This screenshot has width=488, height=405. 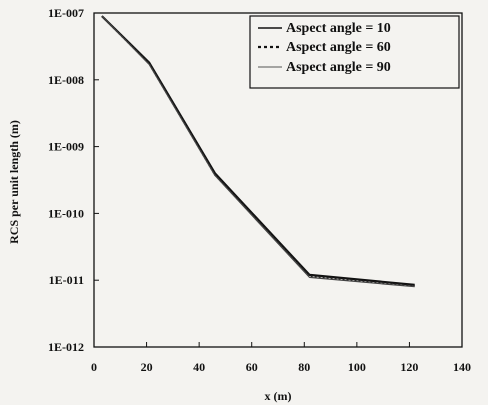 What do you see at coordinates (199, 367) in the screenshot?
I see `x-tick-label-2: 40` at bounding box center [199, 367].